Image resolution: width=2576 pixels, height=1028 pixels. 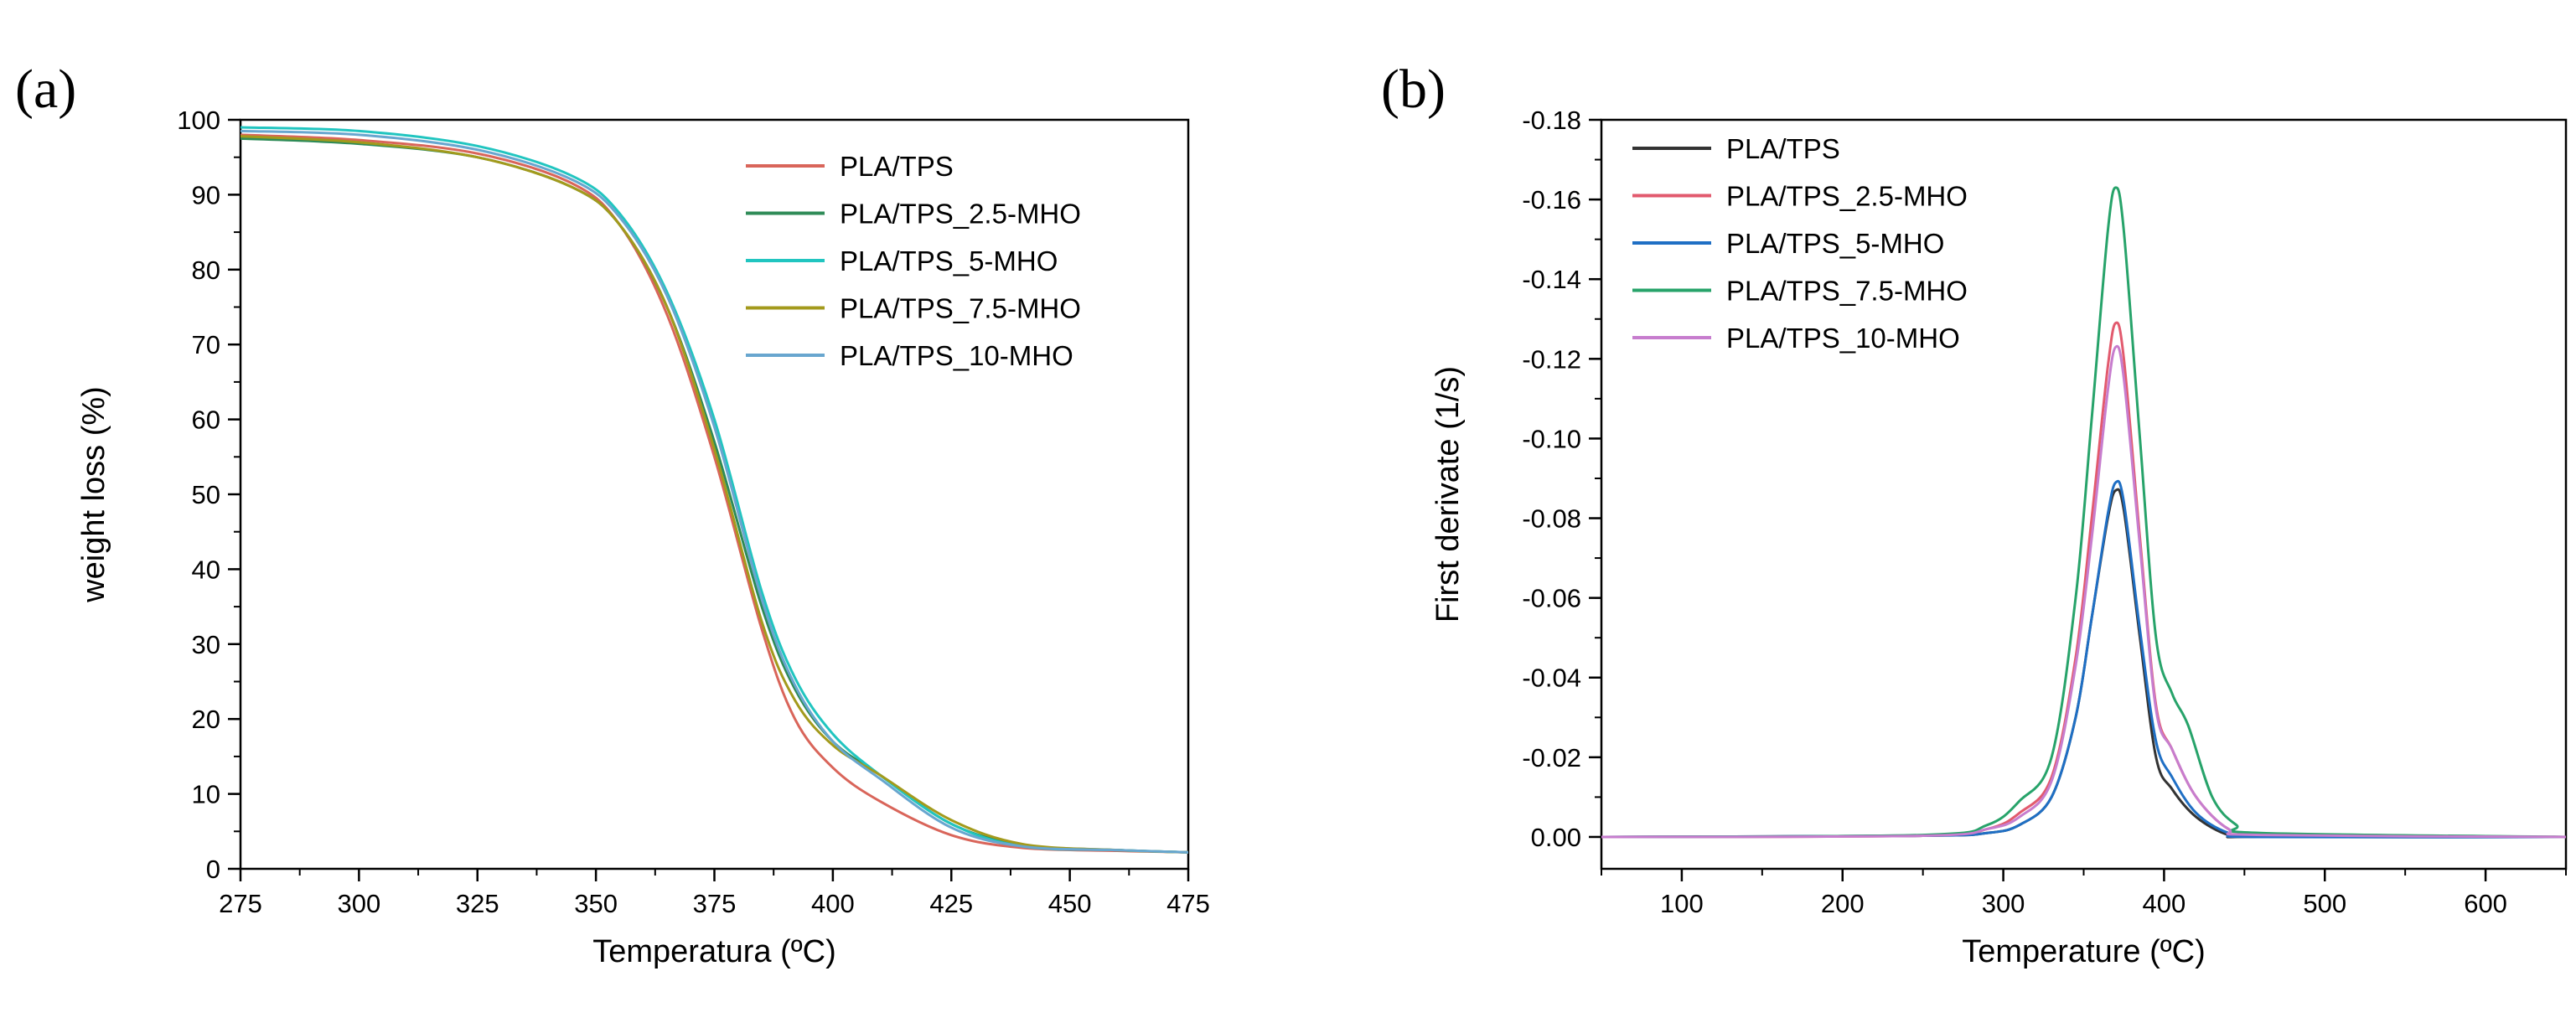 I want to click on b-series-line-pla-tps-5-mho, so click(x=2083, y=659).